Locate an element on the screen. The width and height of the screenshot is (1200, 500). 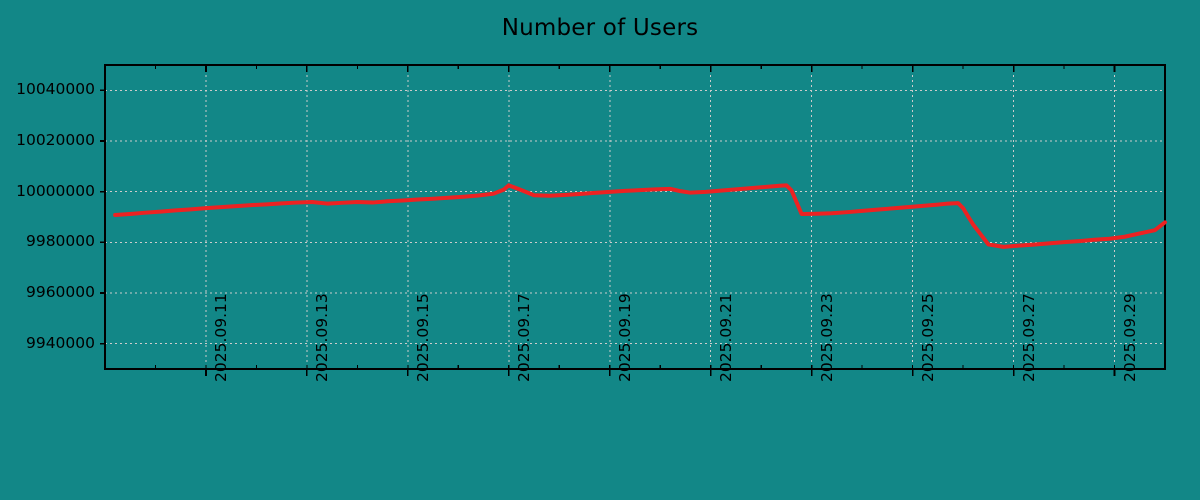
y-axis-tick-label: 9980000 is located at coordinates (60, 241).